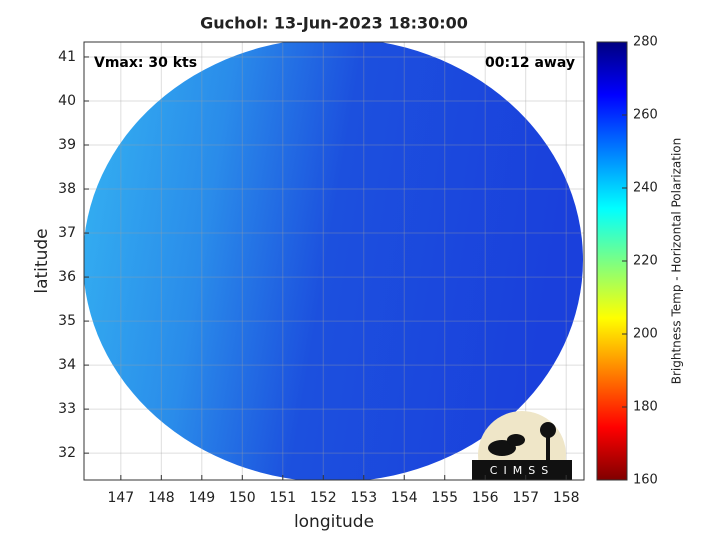  What do you see at coordinates (645, 261) in the screenshot?
I see `colorbar-tick-label: 220` at bounding box center [645, 261].